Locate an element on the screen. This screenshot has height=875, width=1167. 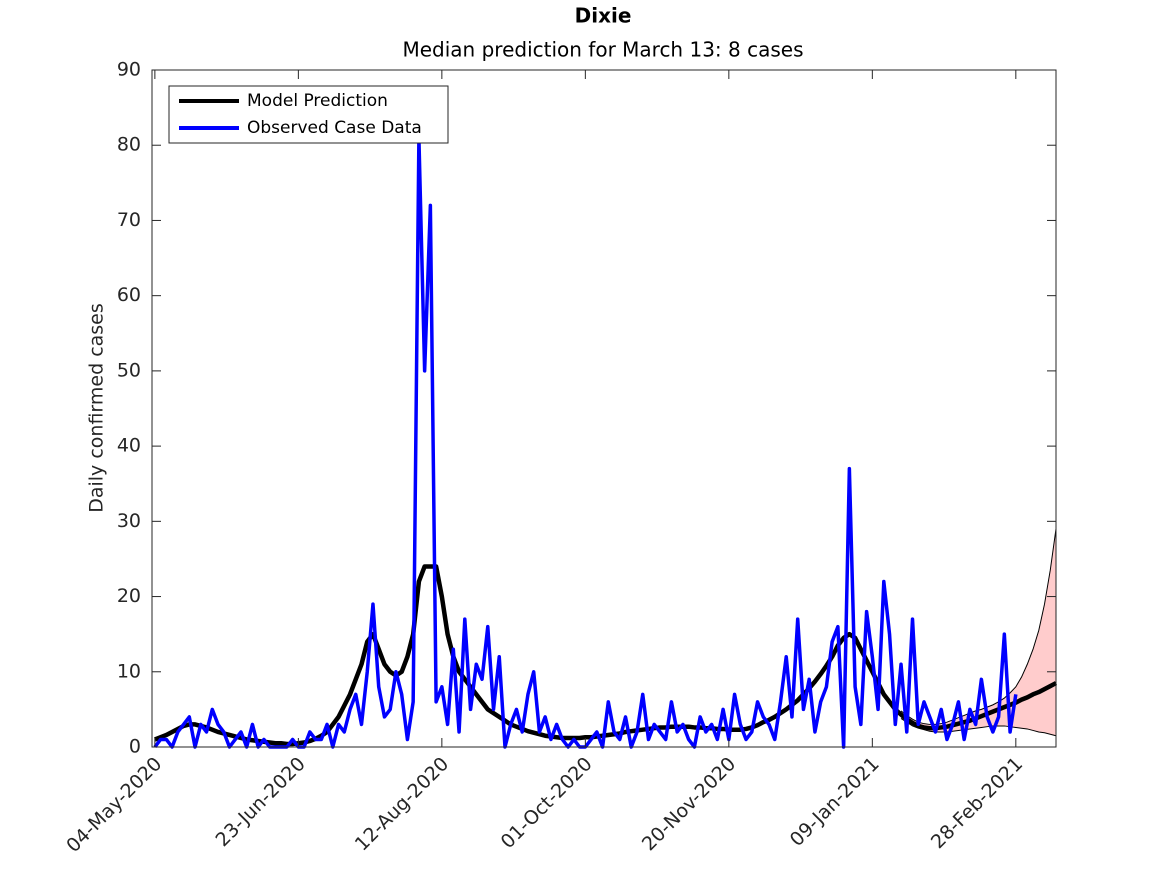
y-tick-label: 90 is located at coordinates (129, 70).